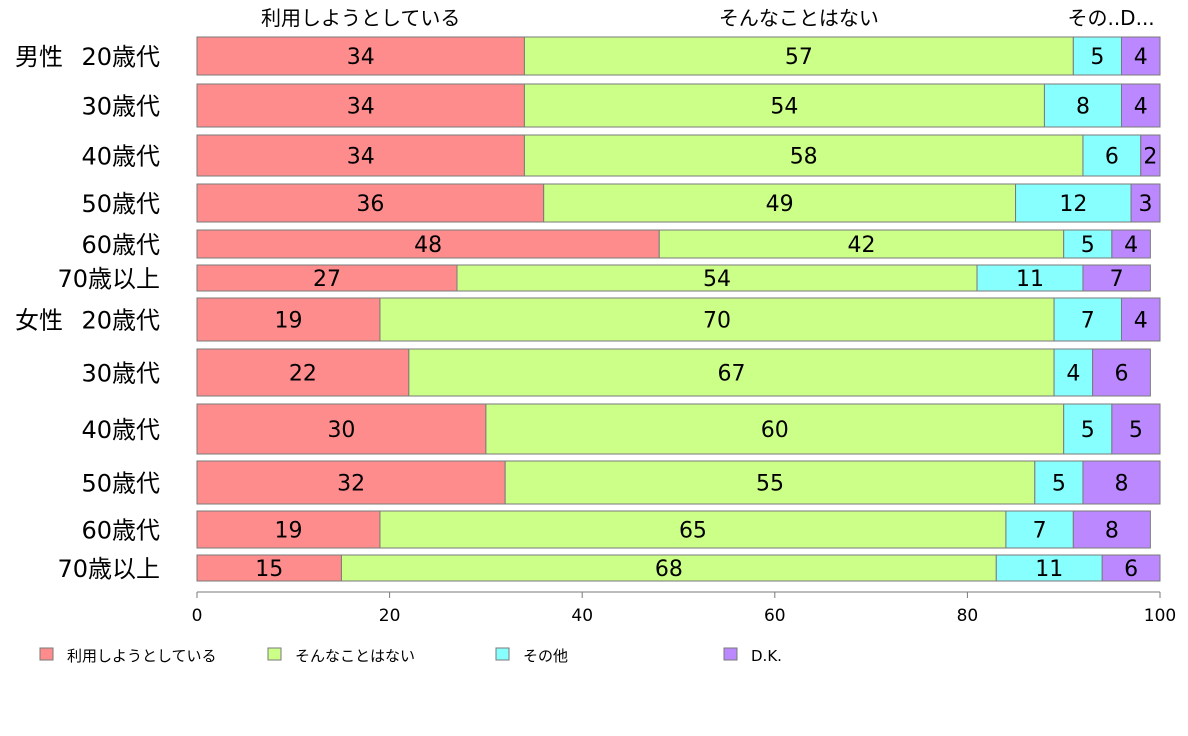 This screenshot has height=736, width=1188. Describe the element at coordinates (775, 616) in the screenshot. I see `x-tick-label: 60` at that location.